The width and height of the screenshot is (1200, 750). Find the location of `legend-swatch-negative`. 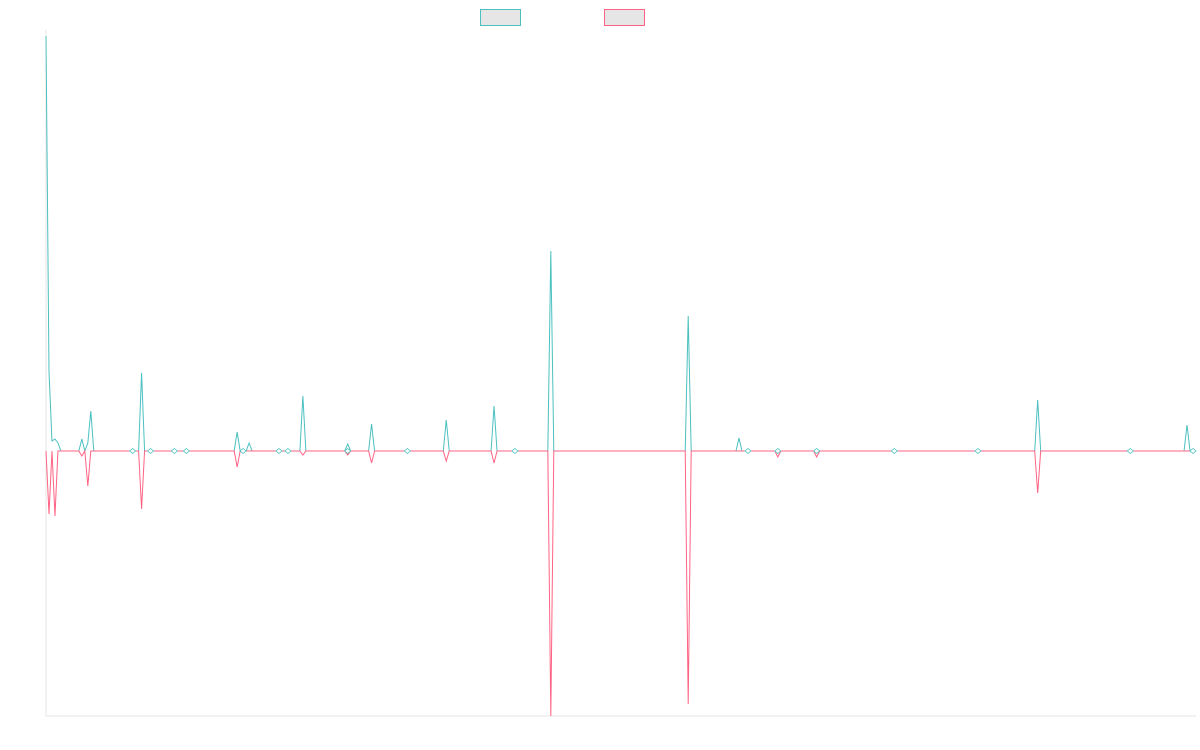

legend-swatch-negative is located at coordinates (624, 17).